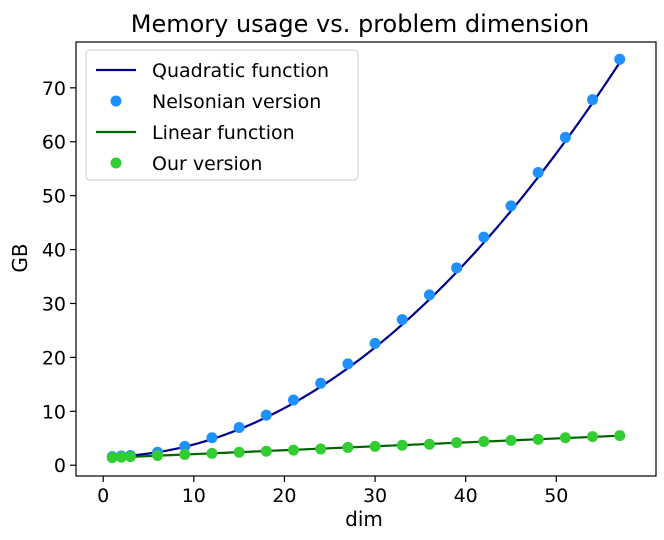 The height and width of the screenshot is (540, 664). What do you see at coordinates (236, 102) in the screenshot?
I see `legend-label: Nelsonian version` at bounding box center [236, 102].